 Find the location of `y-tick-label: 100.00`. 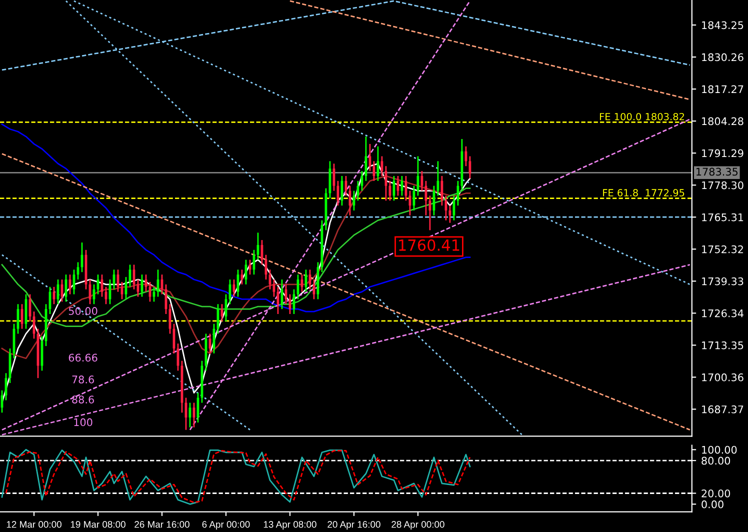

y-tick-label: 100.00 is located at coordinates (719, 450).